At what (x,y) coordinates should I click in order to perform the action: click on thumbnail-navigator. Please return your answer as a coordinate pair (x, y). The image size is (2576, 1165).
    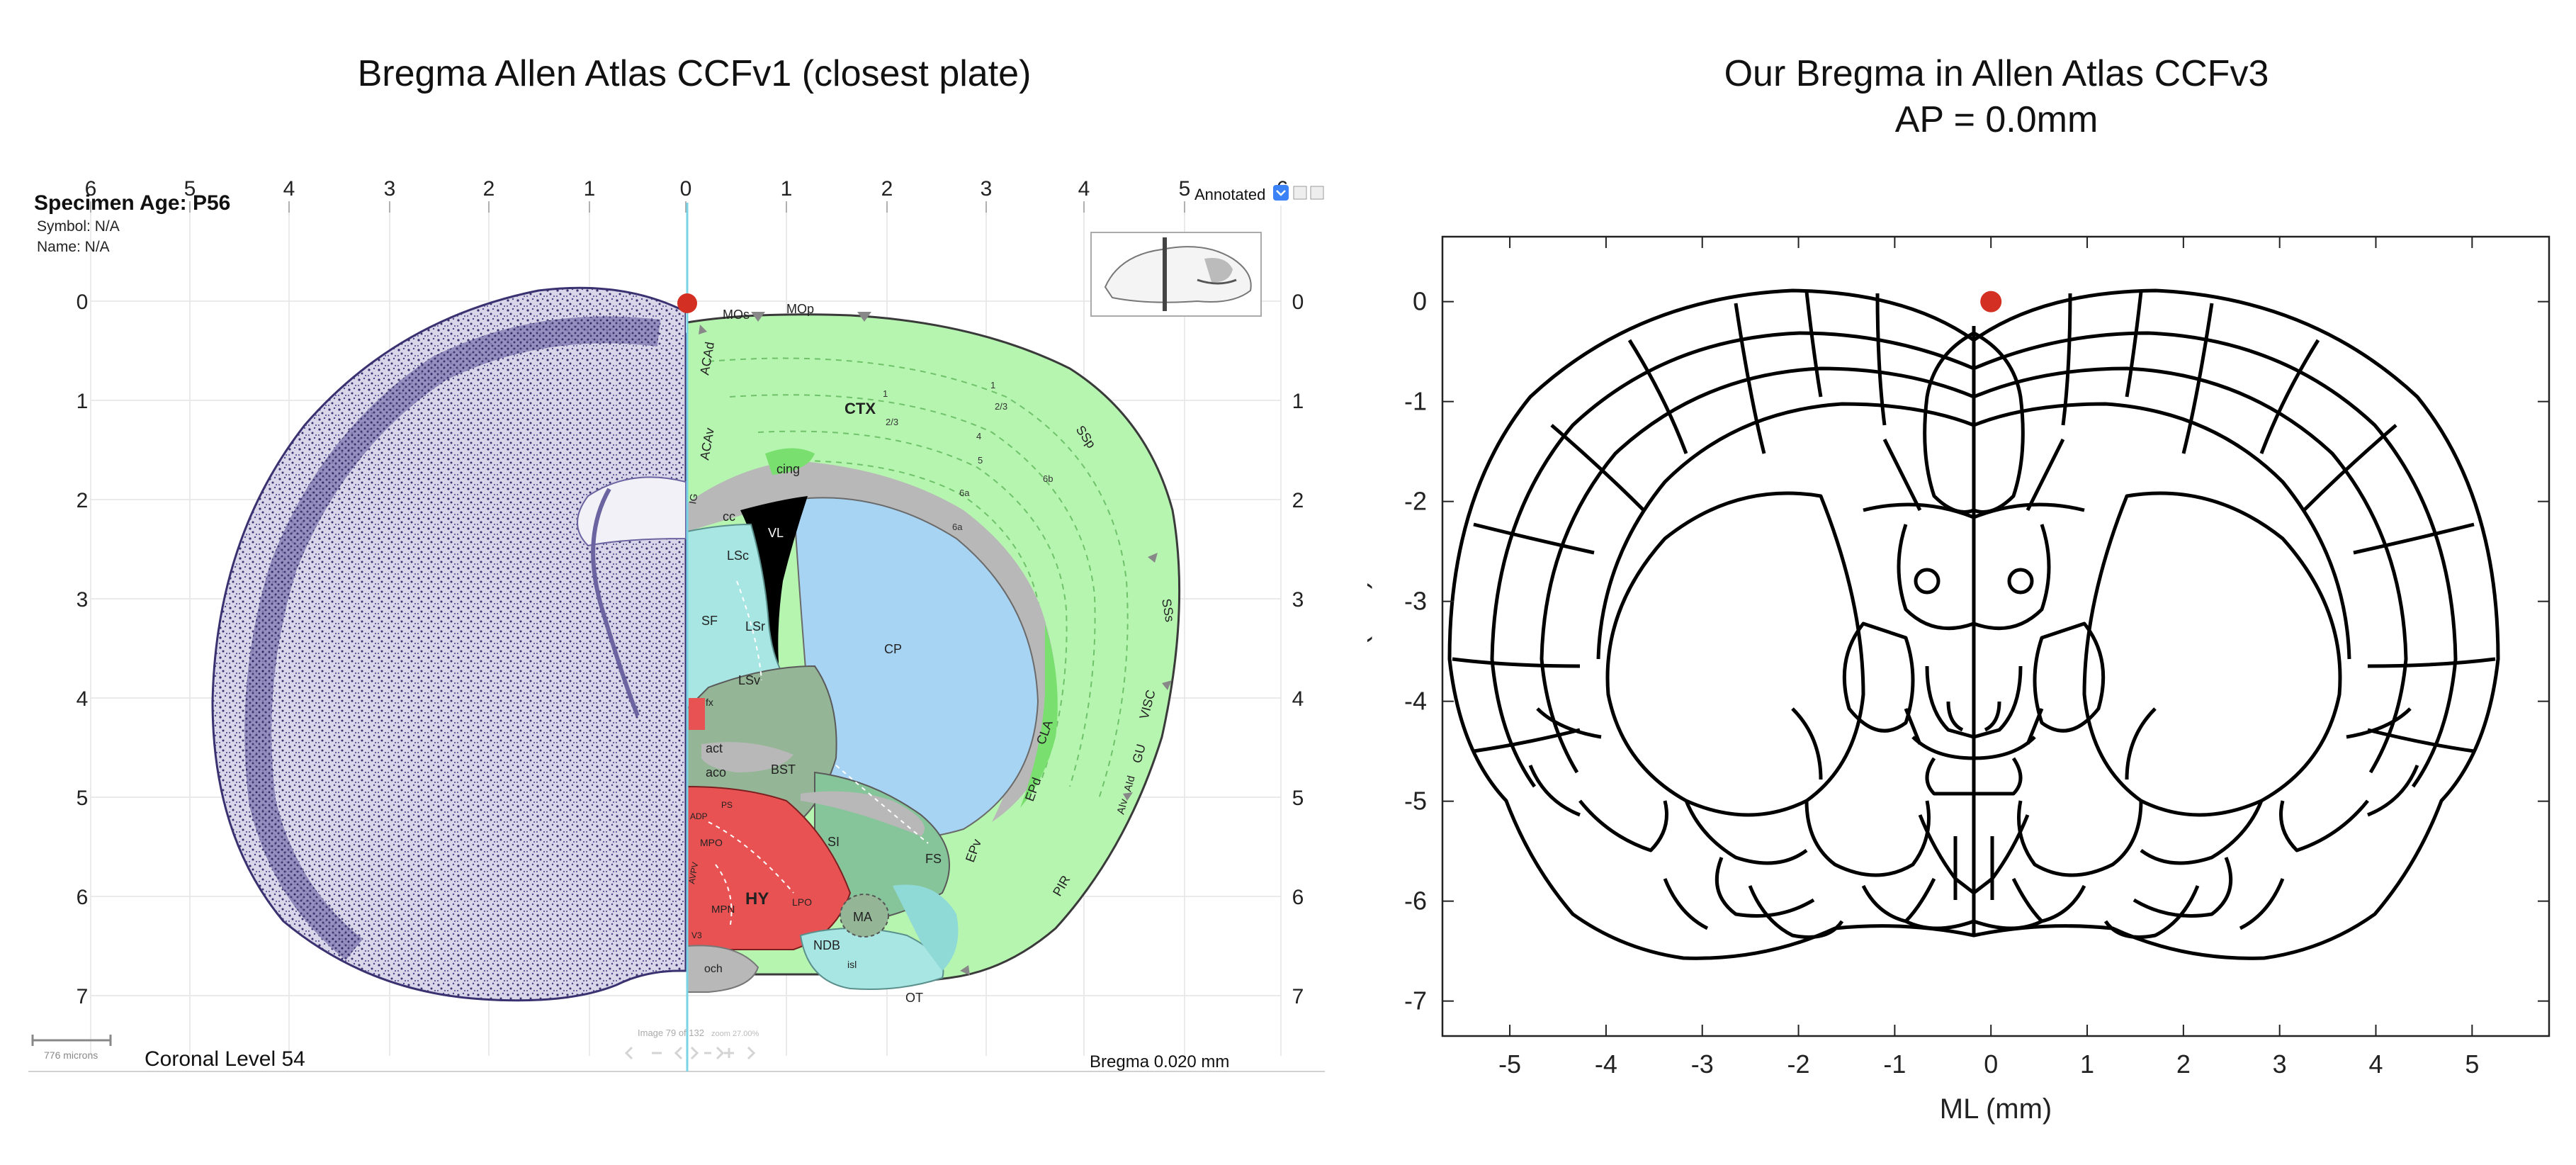
    Looking at the image, I should click on (1176, 275).